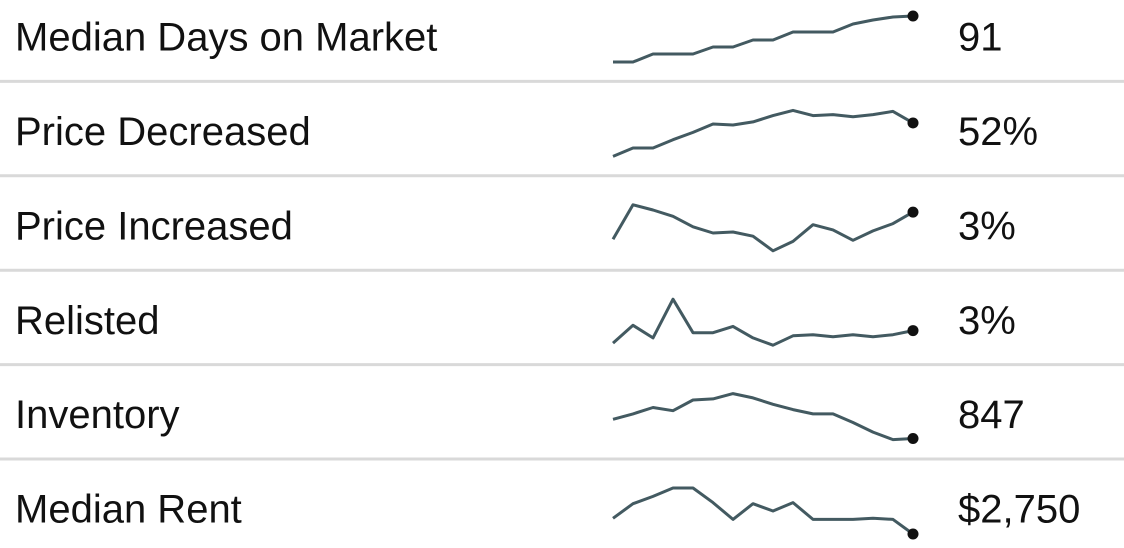 This screenshot has width=1124, height=548. I want to click on row-label: Price Decreased, so click(163, 132).